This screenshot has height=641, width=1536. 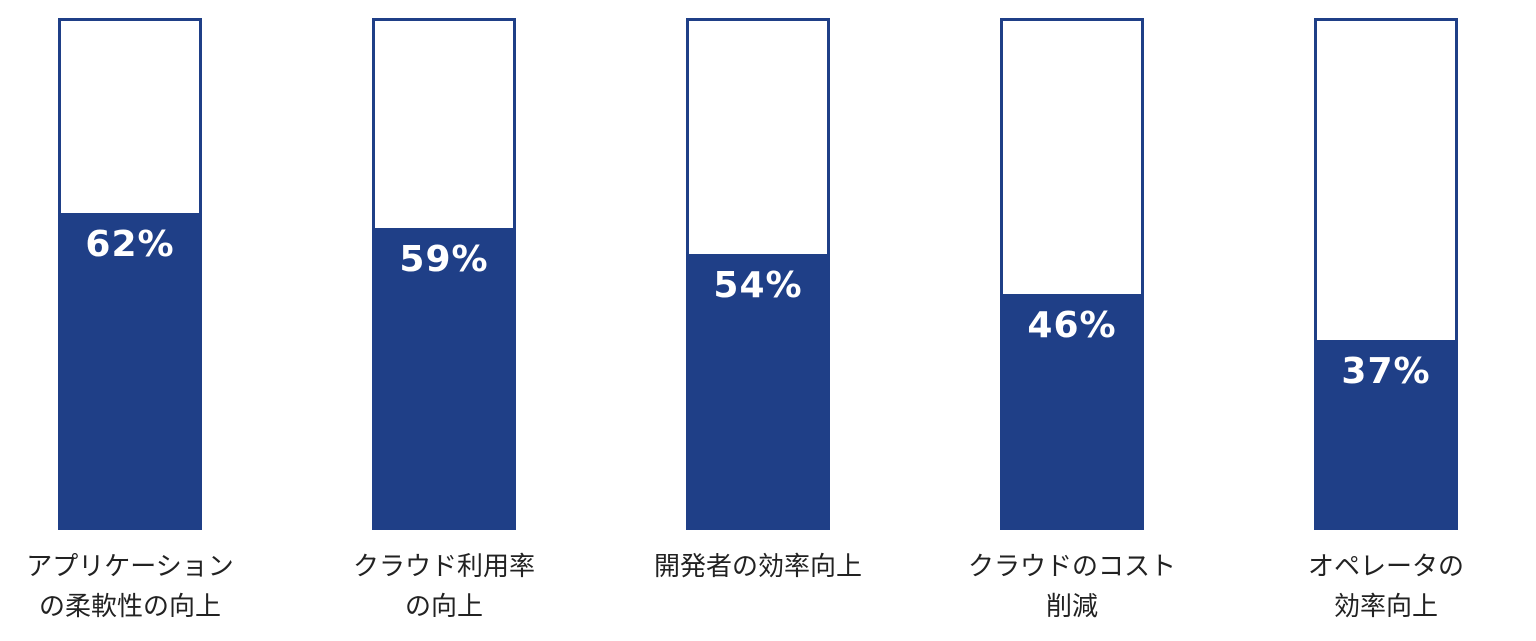 What do you see at coordinates (1386, 433) in the screenshot?
I see `bar-fill: 37%` at bounding box center [1386, 433].